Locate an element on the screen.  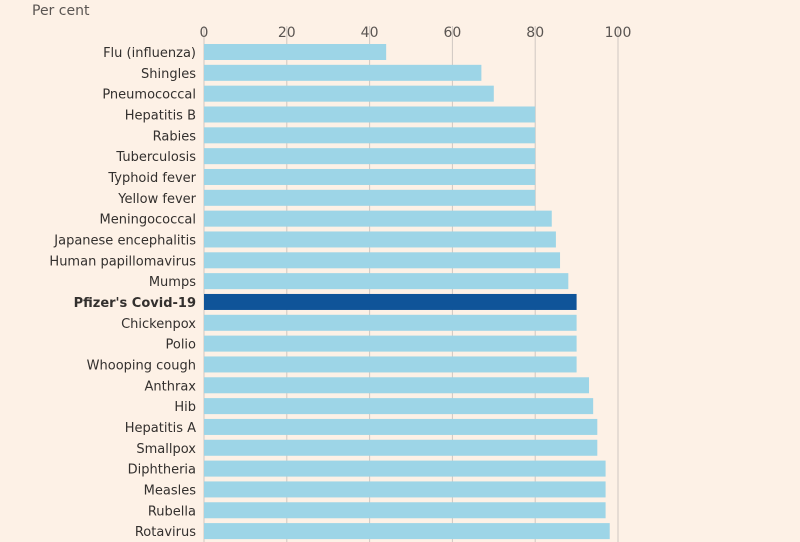
category-label-polio: Polio is located at coordinates (180, 345).